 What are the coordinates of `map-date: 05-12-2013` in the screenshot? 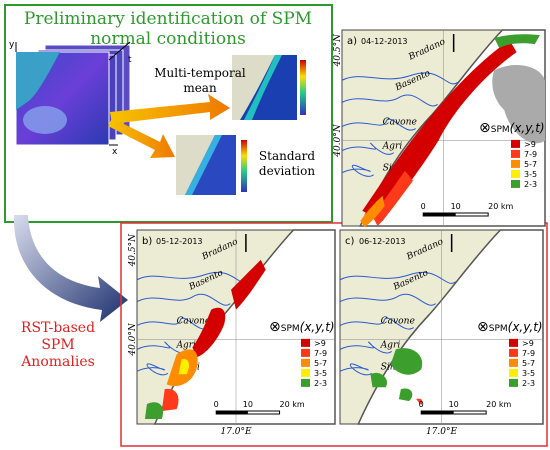 It's located at (179, 241).